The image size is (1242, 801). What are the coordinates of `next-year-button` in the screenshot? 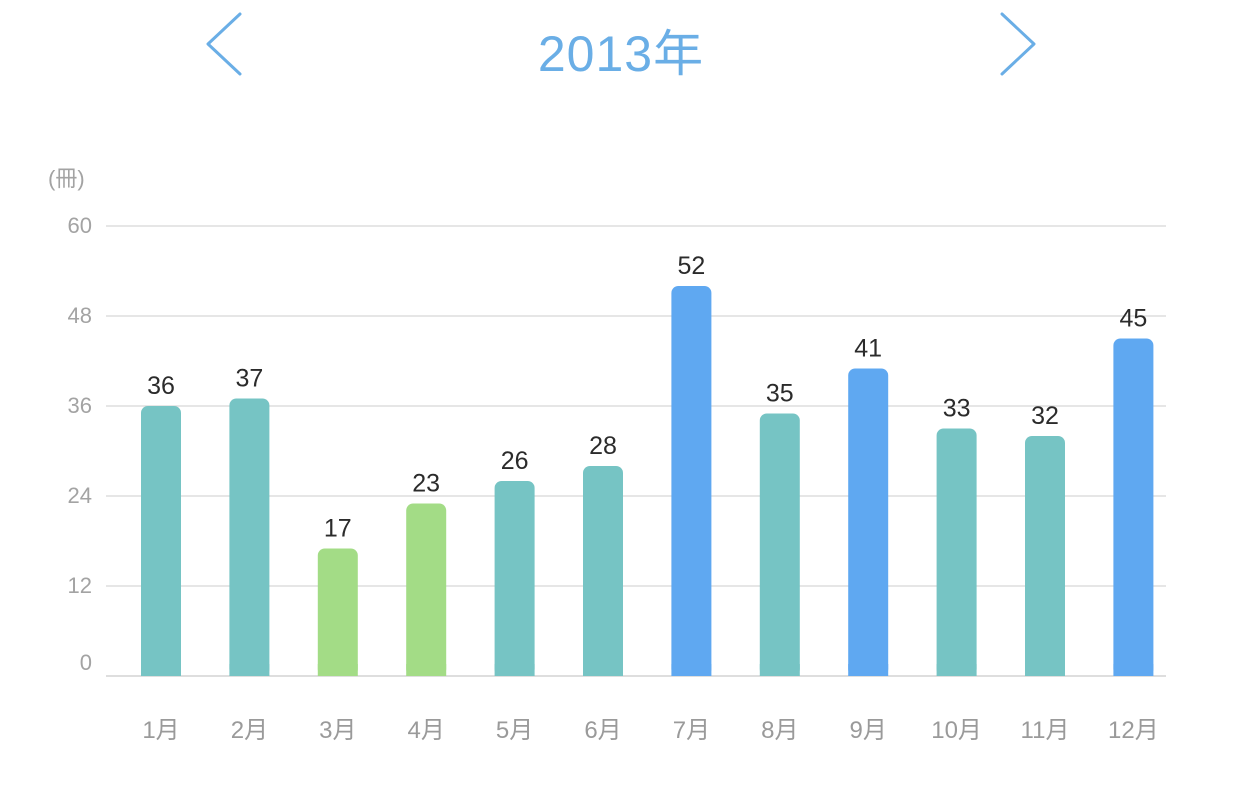 It's located at (1016, 45).